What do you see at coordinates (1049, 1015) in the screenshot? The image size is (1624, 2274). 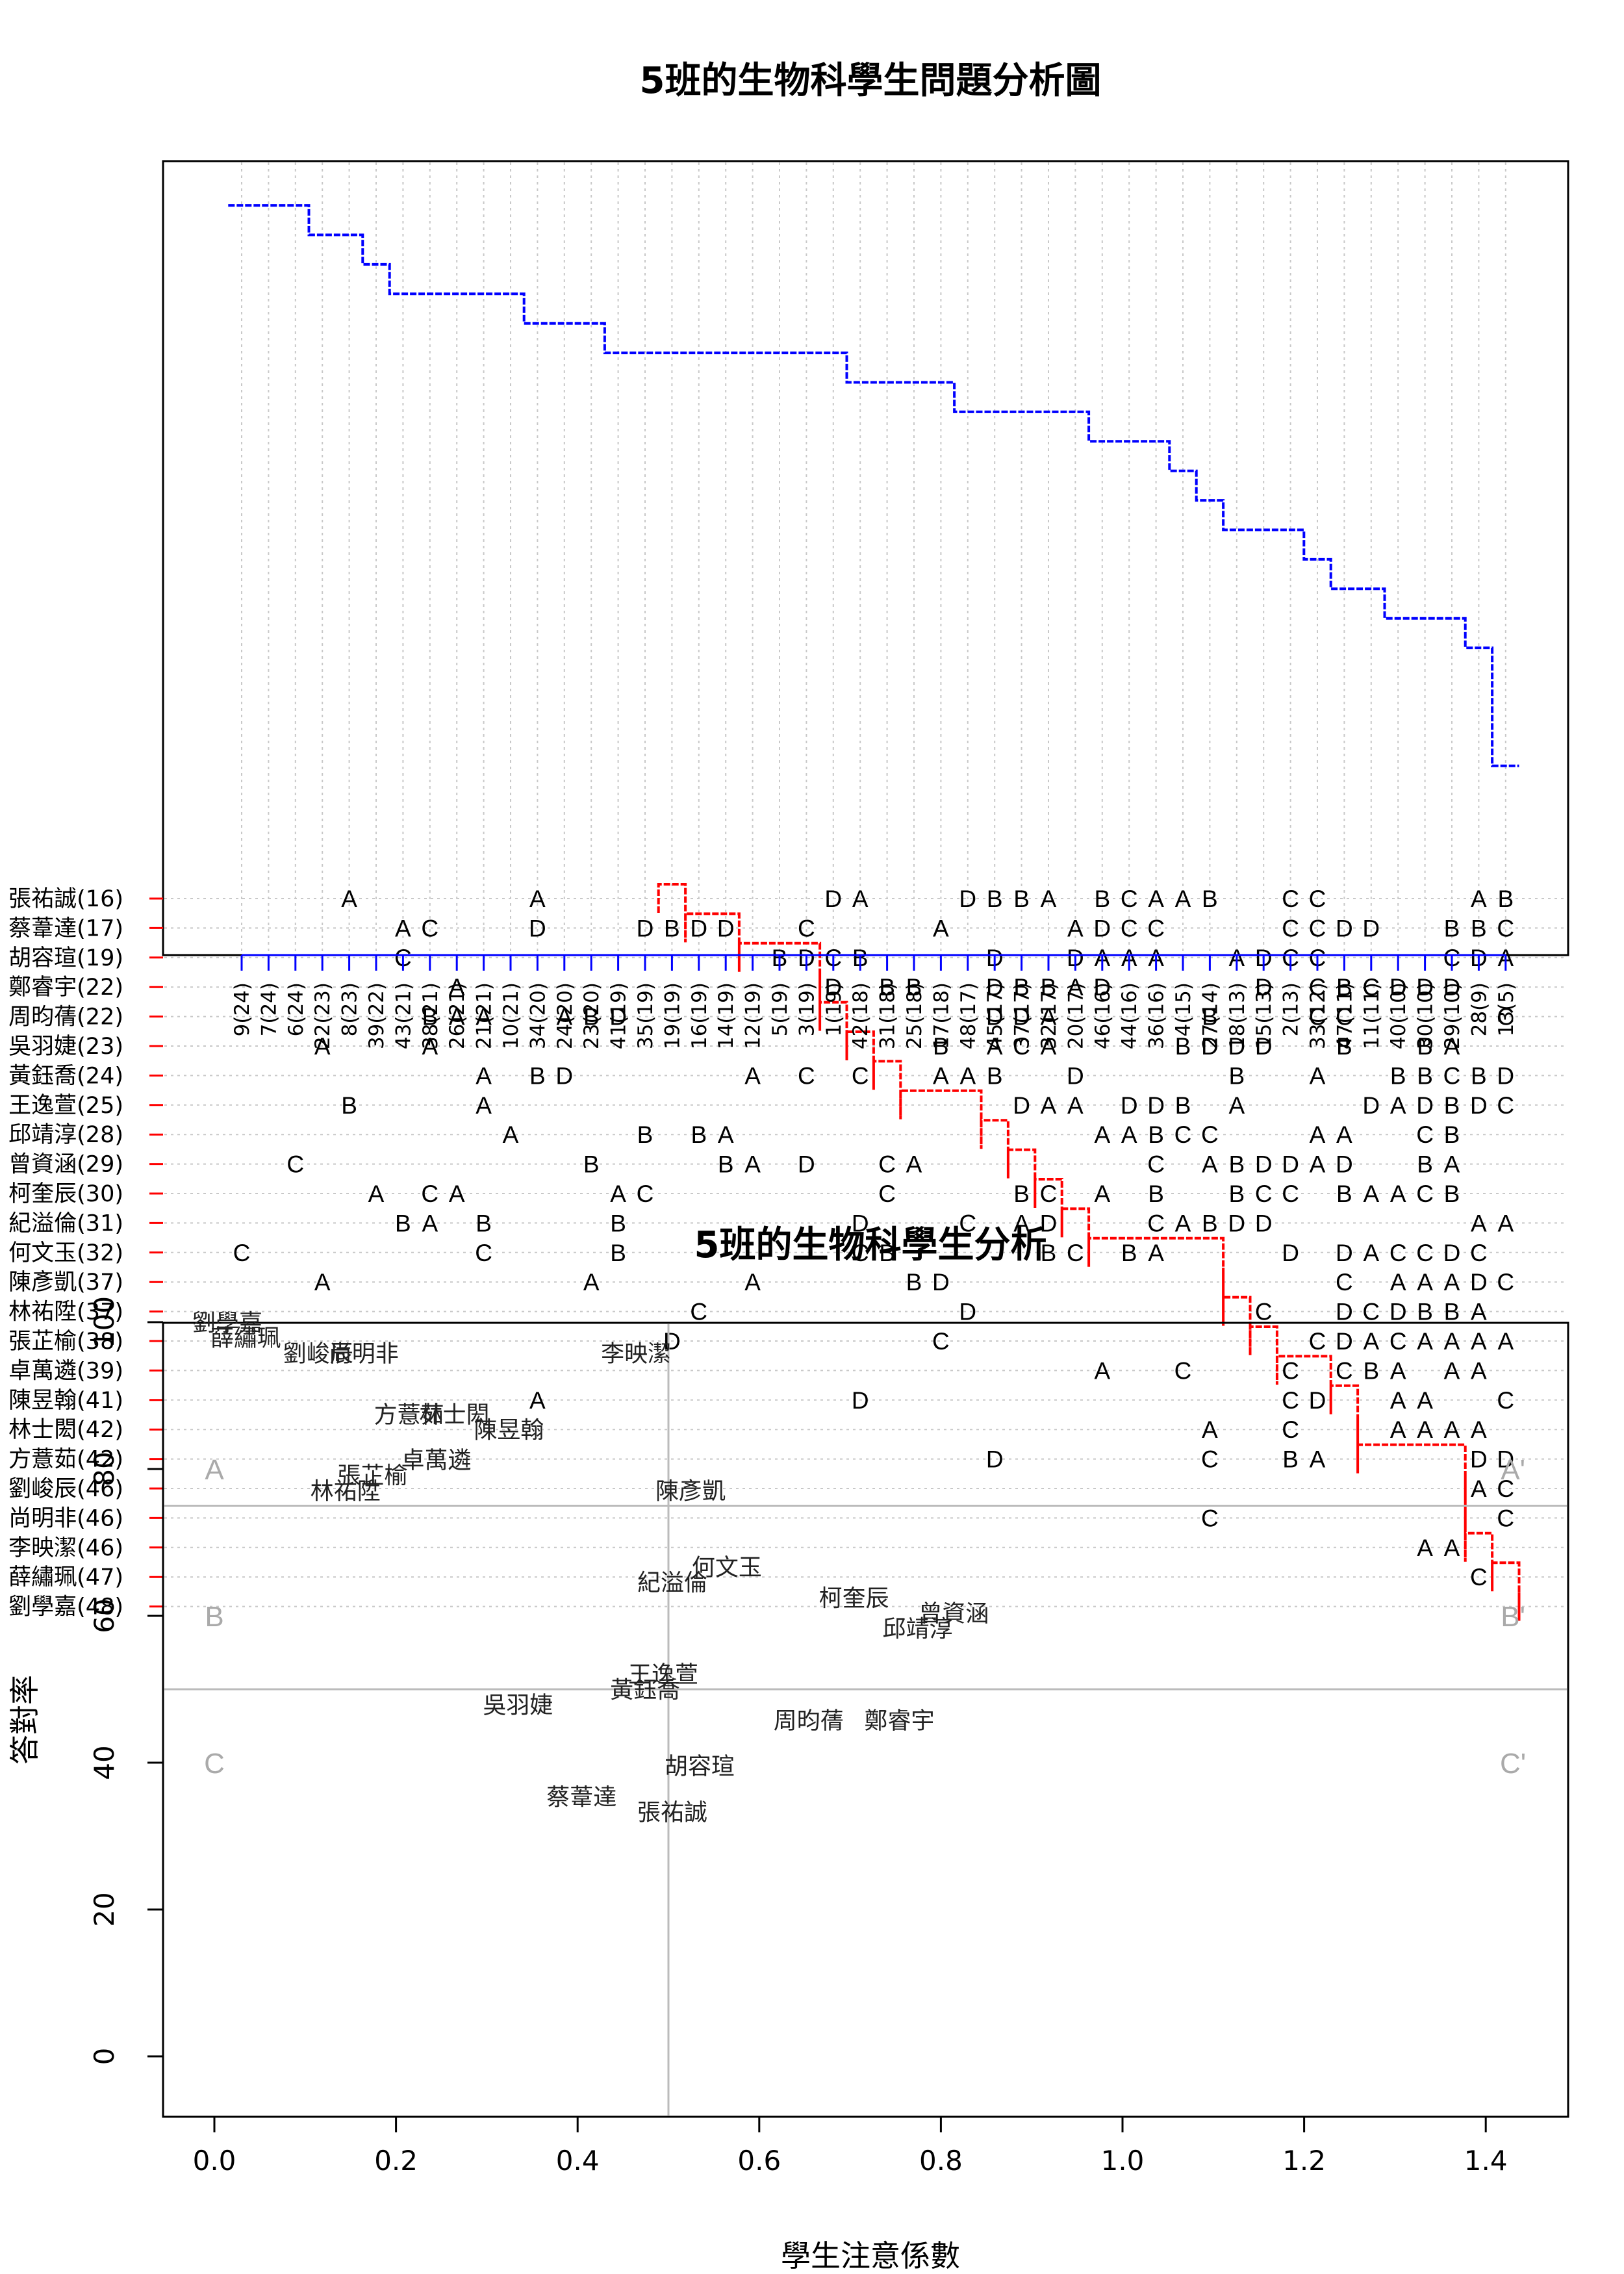 I see `question-label: 32(17)` at bounding box center [1049, 1015].